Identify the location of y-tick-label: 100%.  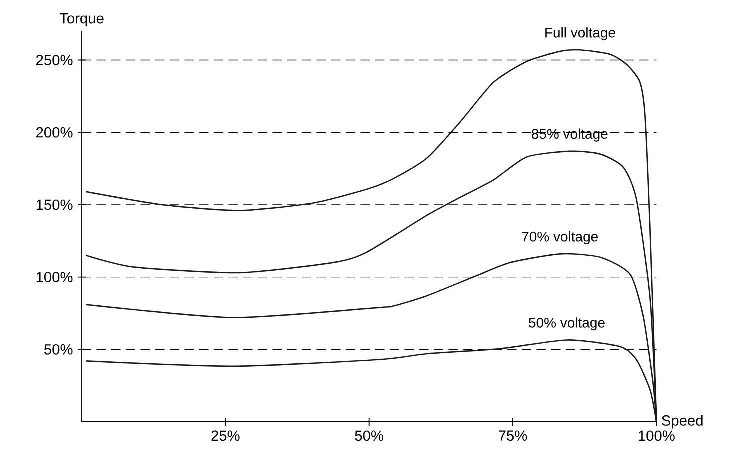
(54, 277).